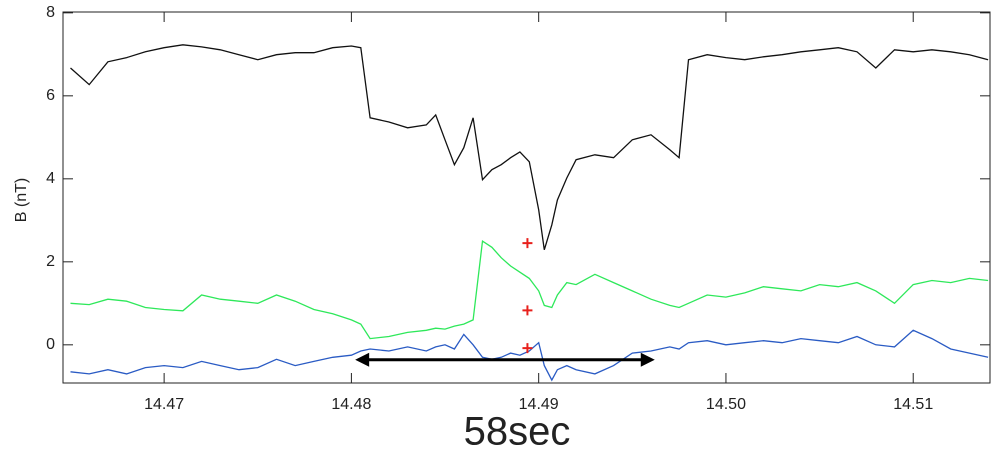 Image resolution: width=991 pixels, height=458 pixels. What do you see at coordinates (529, 355) in the screenshot?
I see `series-line` at bounding box center [529, 355].